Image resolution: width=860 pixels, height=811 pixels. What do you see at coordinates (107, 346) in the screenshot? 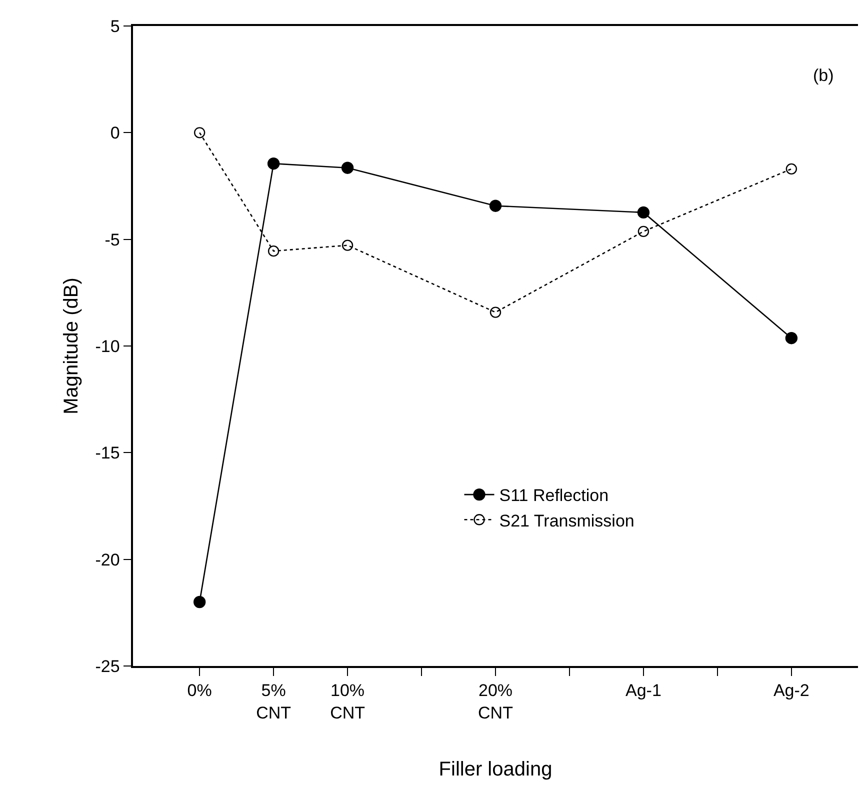
I see `y-tick-label: -10` at bounding box center [107, 346].